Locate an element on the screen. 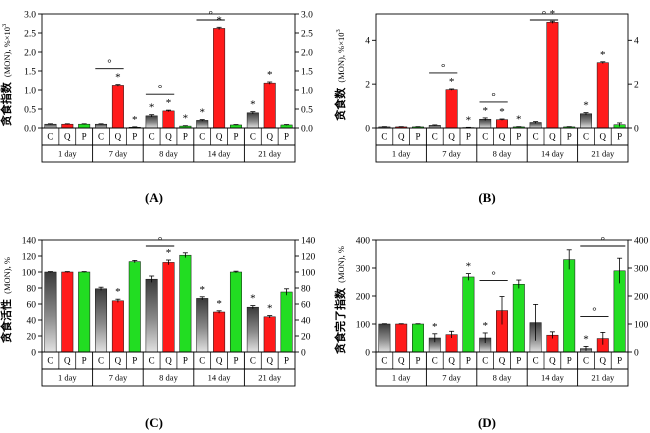 The width and height of the screenshot is (650, 433). panel-d-ylabel: 贪食完了指数 (MON), % is located at coordinates (340, 300).